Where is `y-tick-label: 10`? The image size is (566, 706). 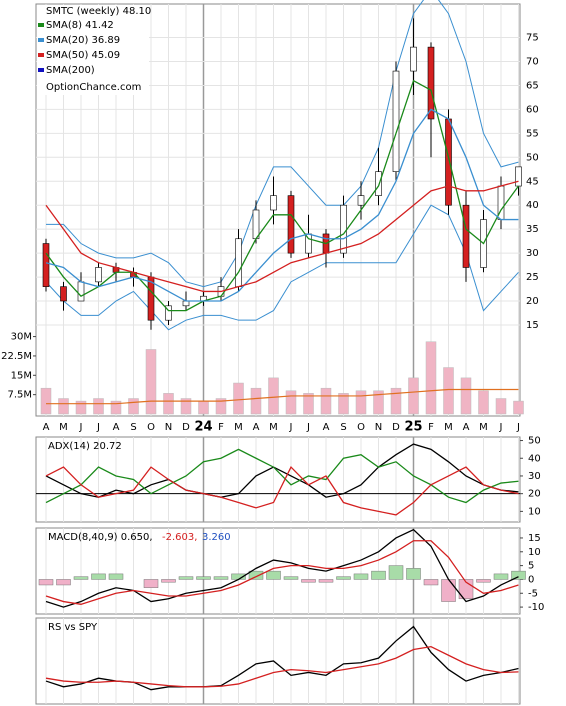 y-tick-label: 10 is located at coordinates (534, 552).